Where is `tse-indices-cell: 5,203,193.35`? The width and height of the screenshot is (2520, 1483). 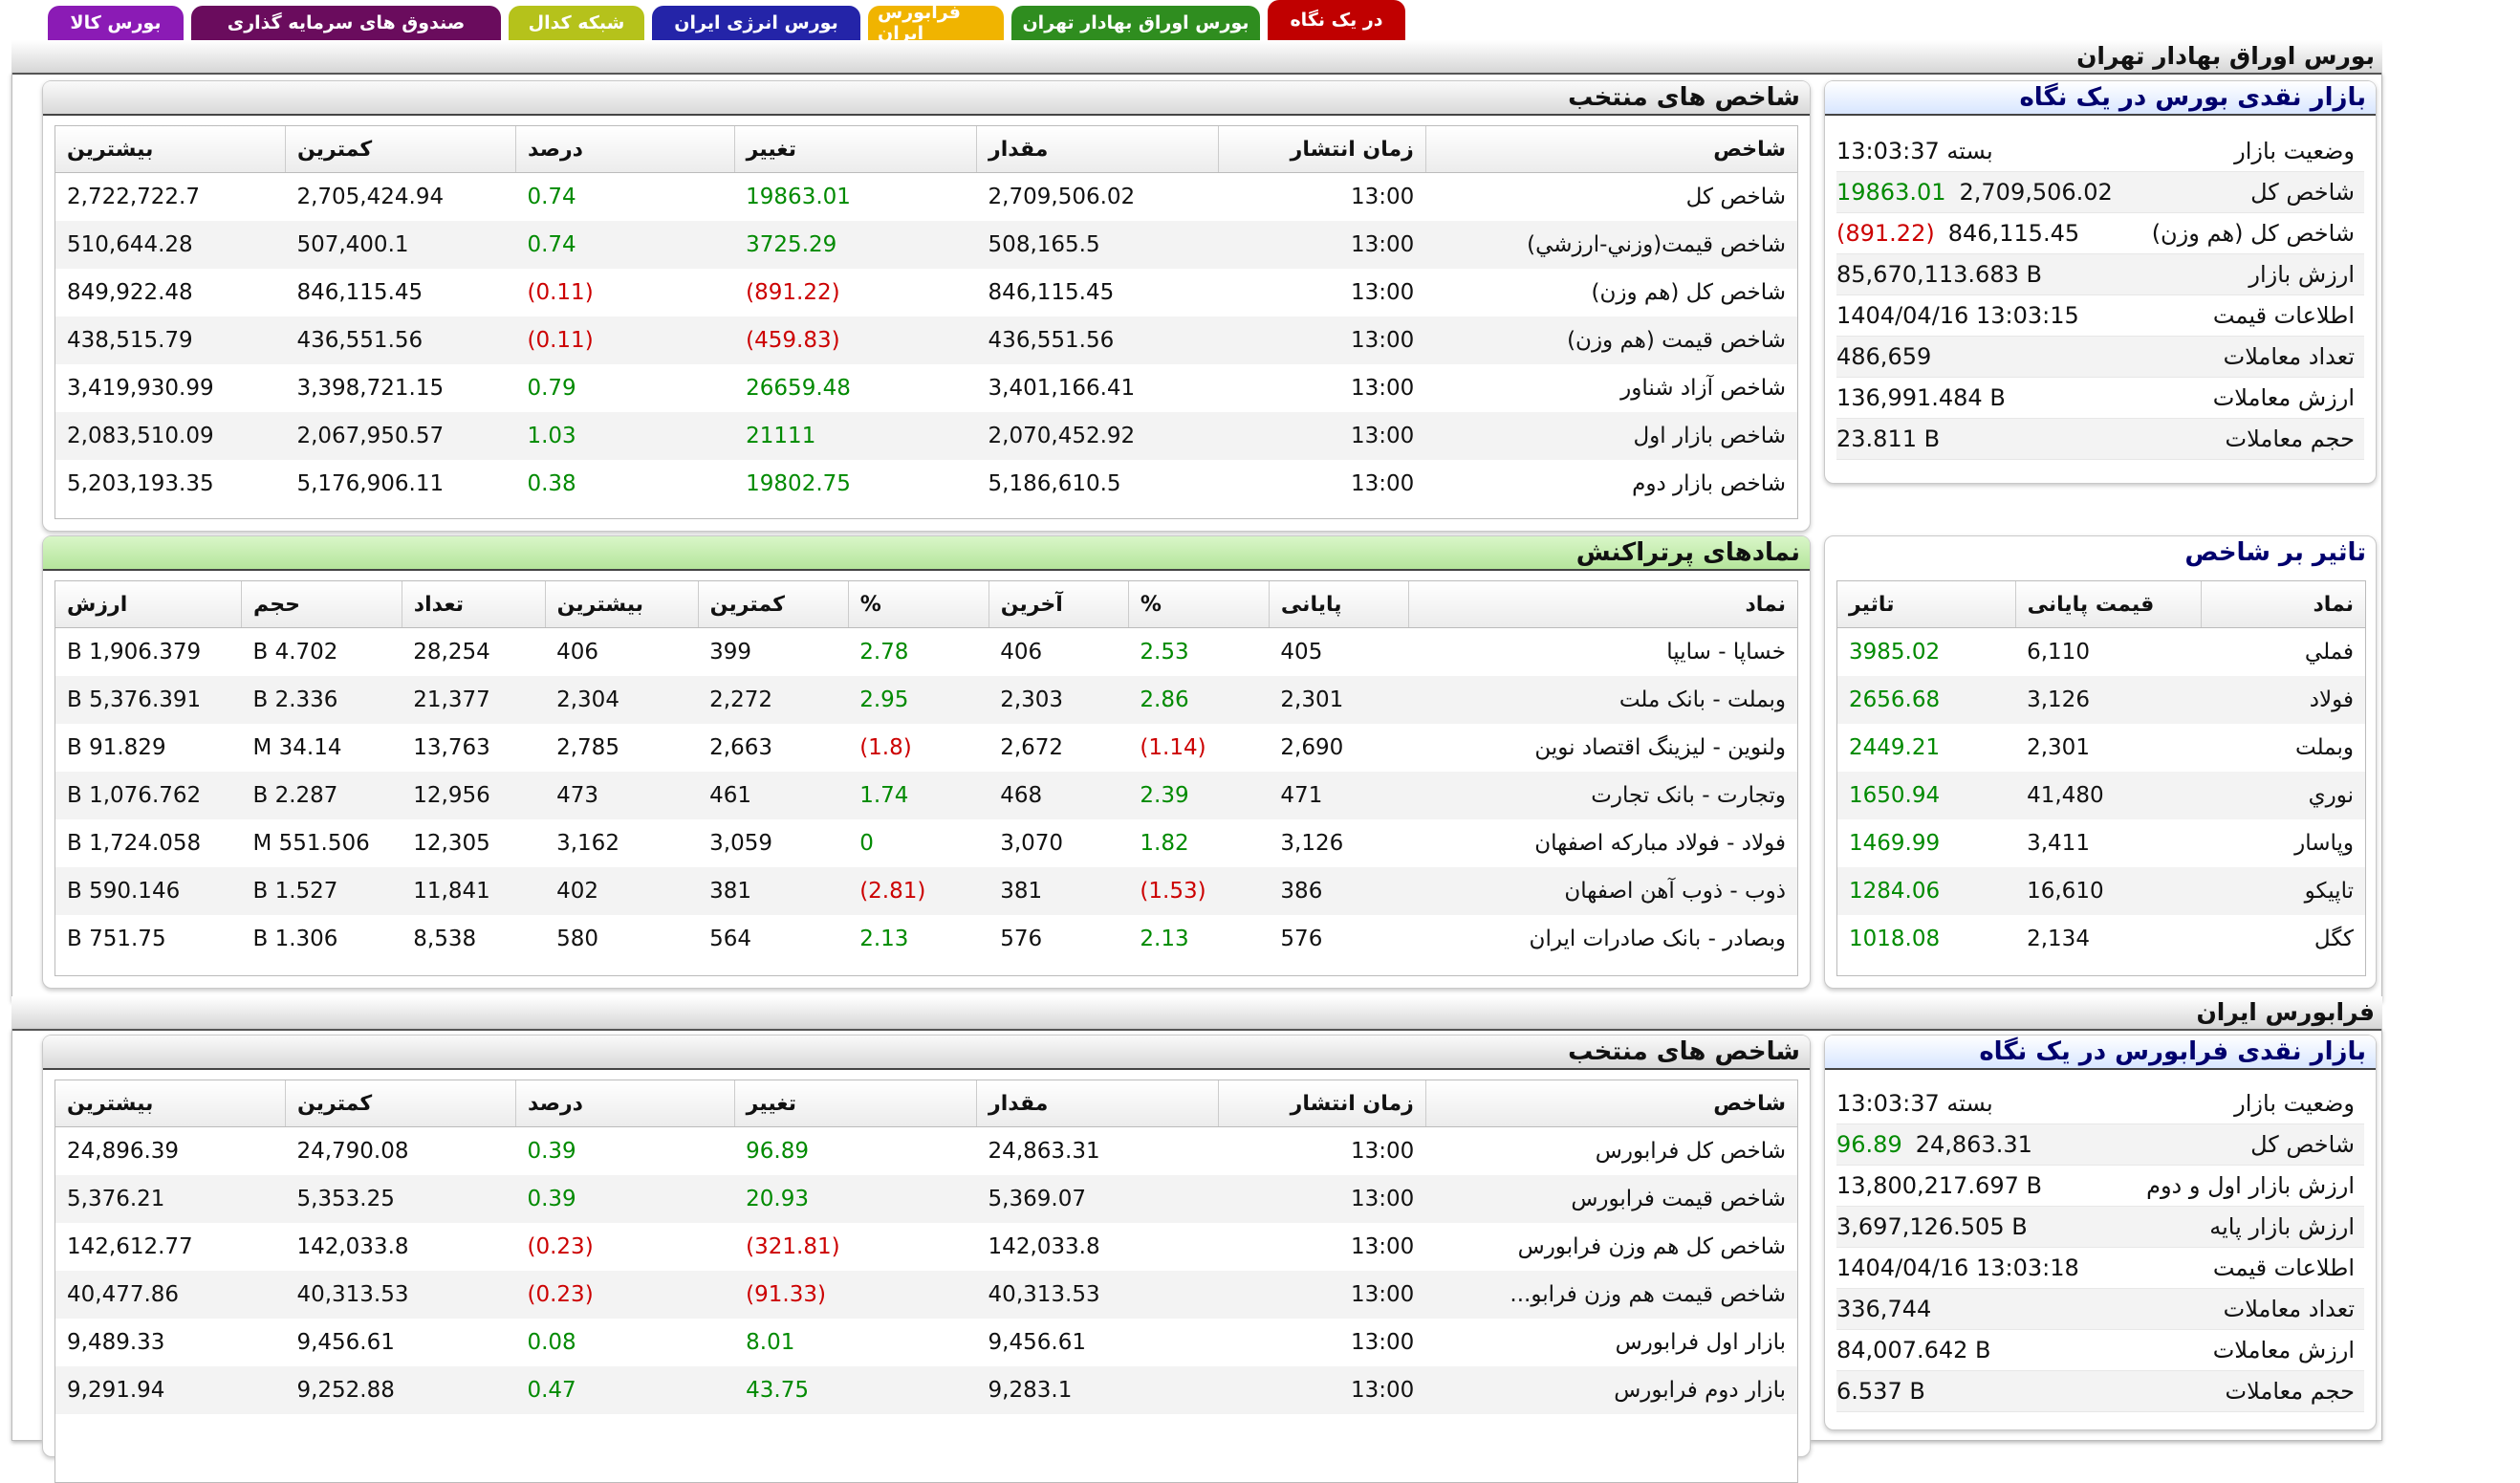
tse-indices-cell: 5,203,193.35 is located at coordinates (141, 483).